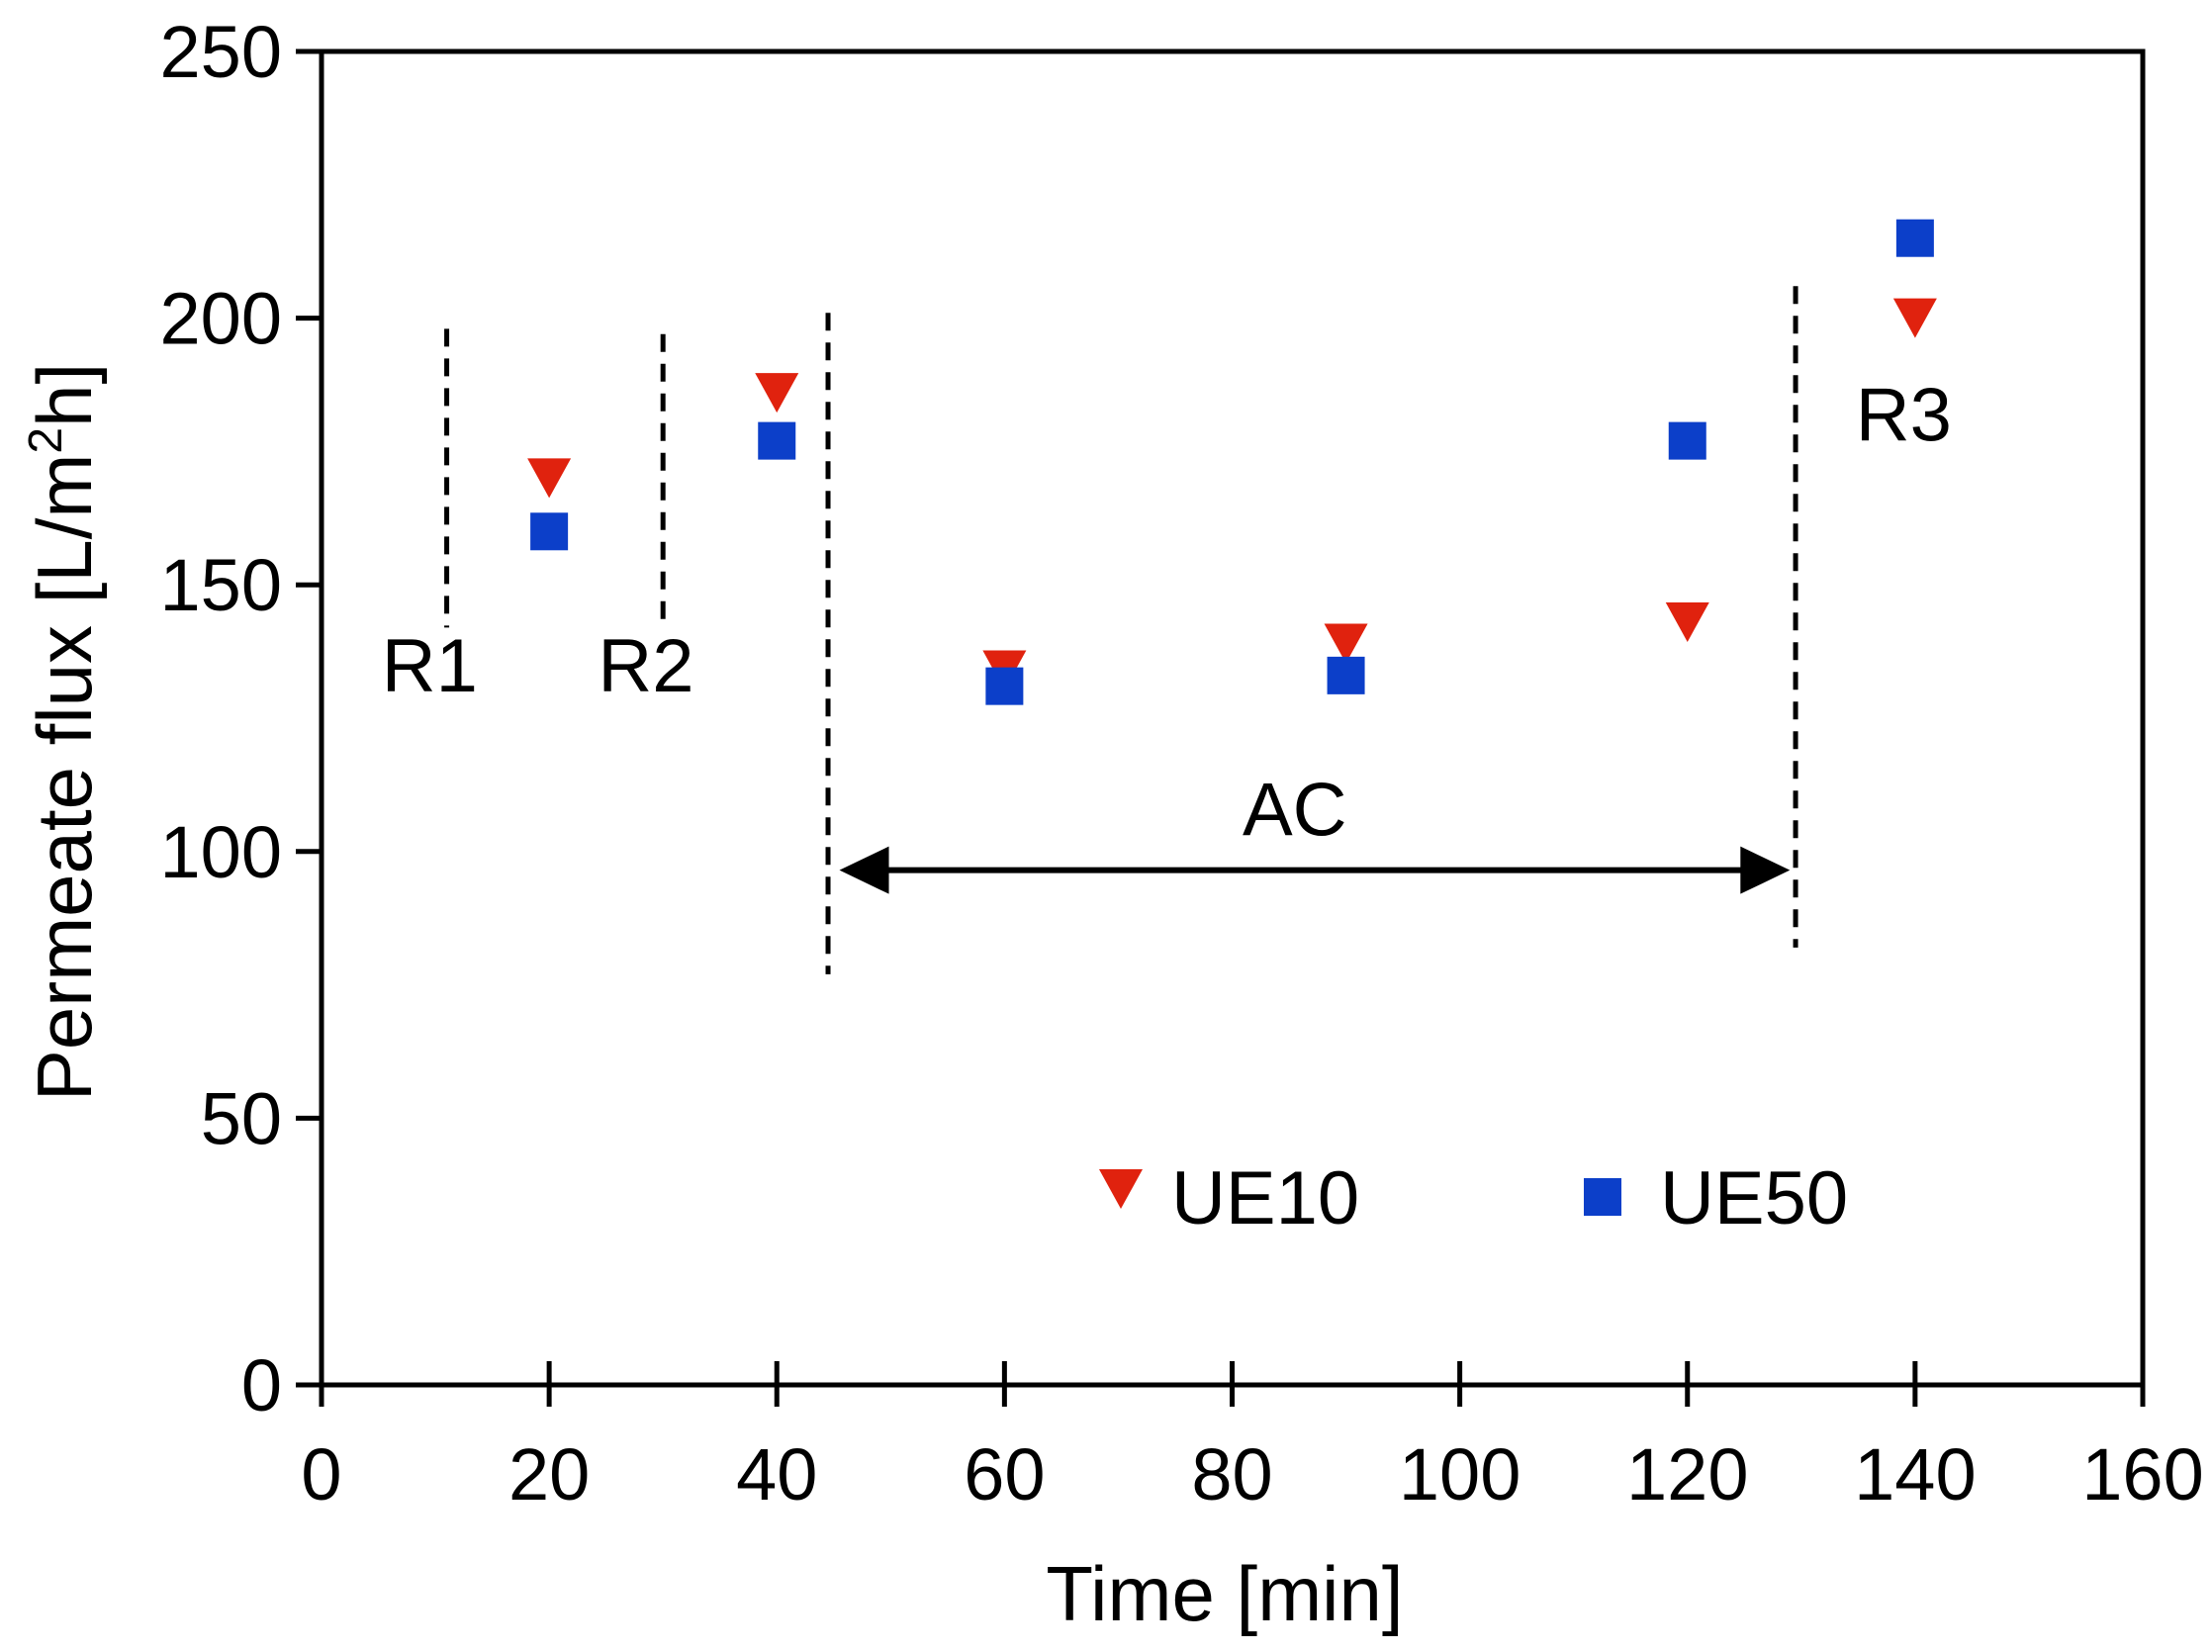 The image size is (2212, 1652). I want to click on x-tick-label: 0, so click(321, 1474).